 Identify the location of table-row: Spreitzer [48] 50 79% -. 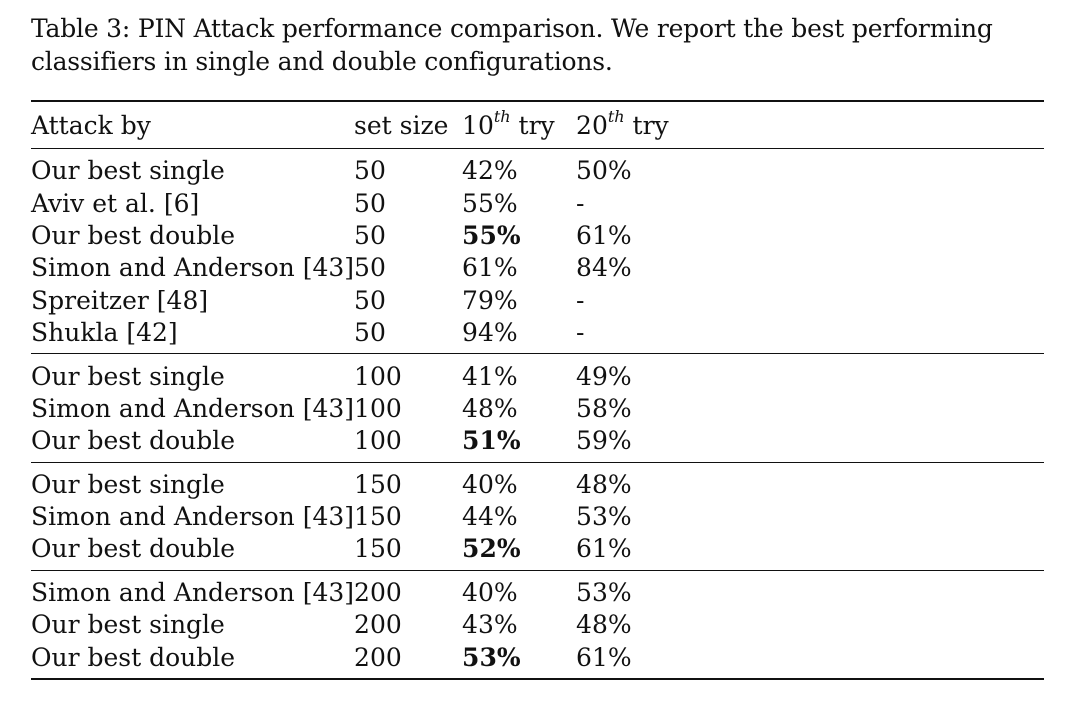
(537, 301).